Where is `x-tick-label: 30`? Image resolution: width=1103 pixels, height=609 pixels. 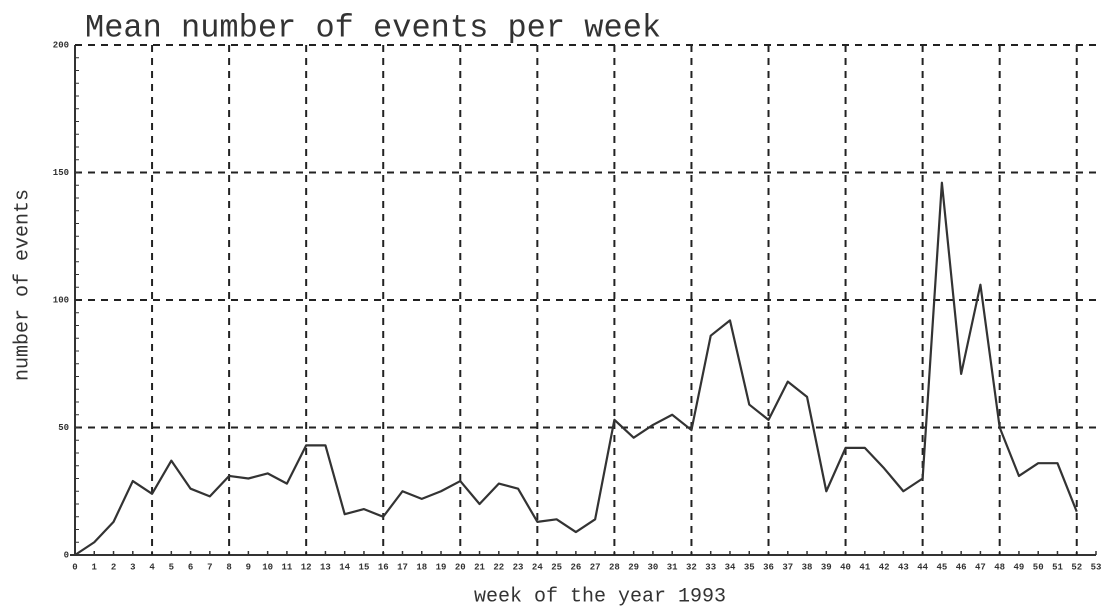
x-tick-label: 30 is located at coordinates (653, 567).